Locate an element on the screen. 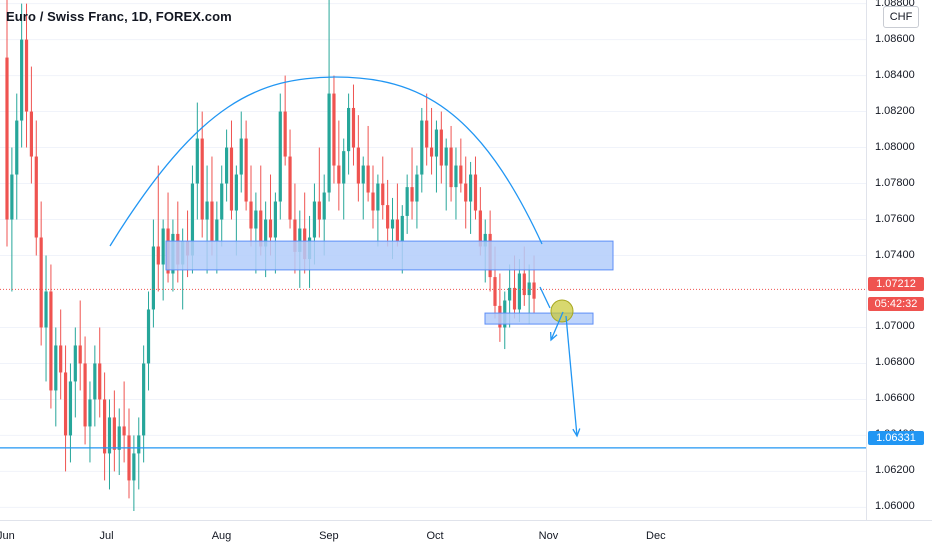 The image size is (932, 551). support-zone is located at coordinates (539, 318).